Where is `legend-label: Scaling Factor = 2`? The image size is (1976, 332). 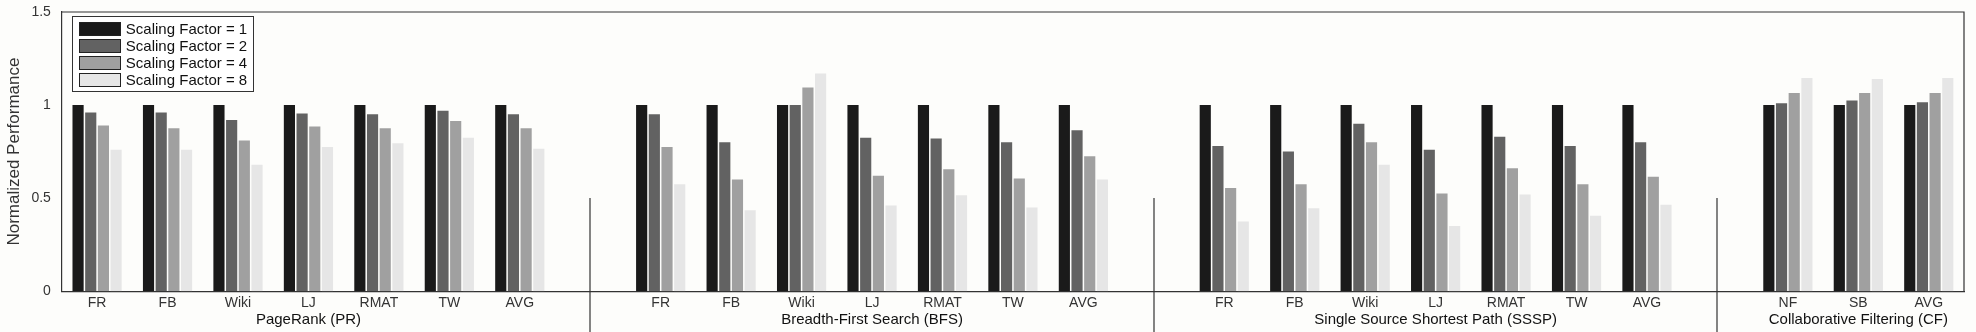 legend-label: Scaling Factor = 2 is located at coordinates (186, 45).